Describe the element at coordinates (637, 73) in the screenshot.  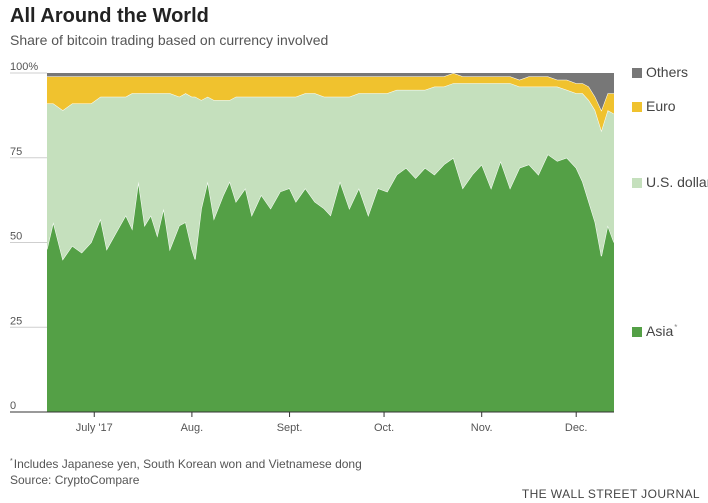
I see `legend-swatch-others` at that location.